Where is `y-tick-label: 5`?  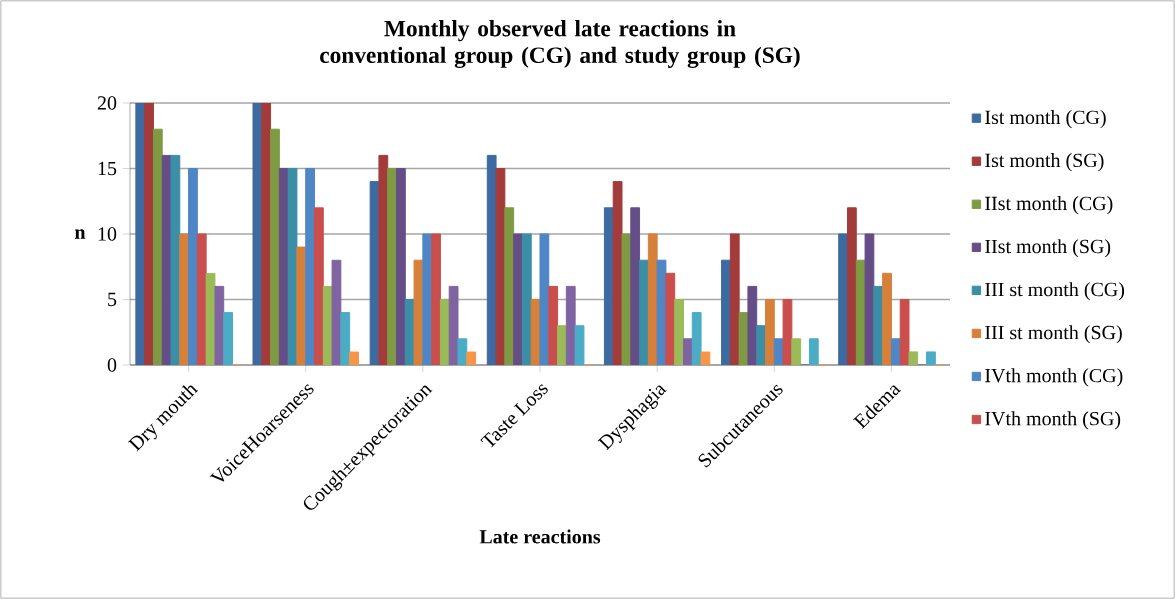
y-tick-label: 5 is located at coordinates (112, 299).